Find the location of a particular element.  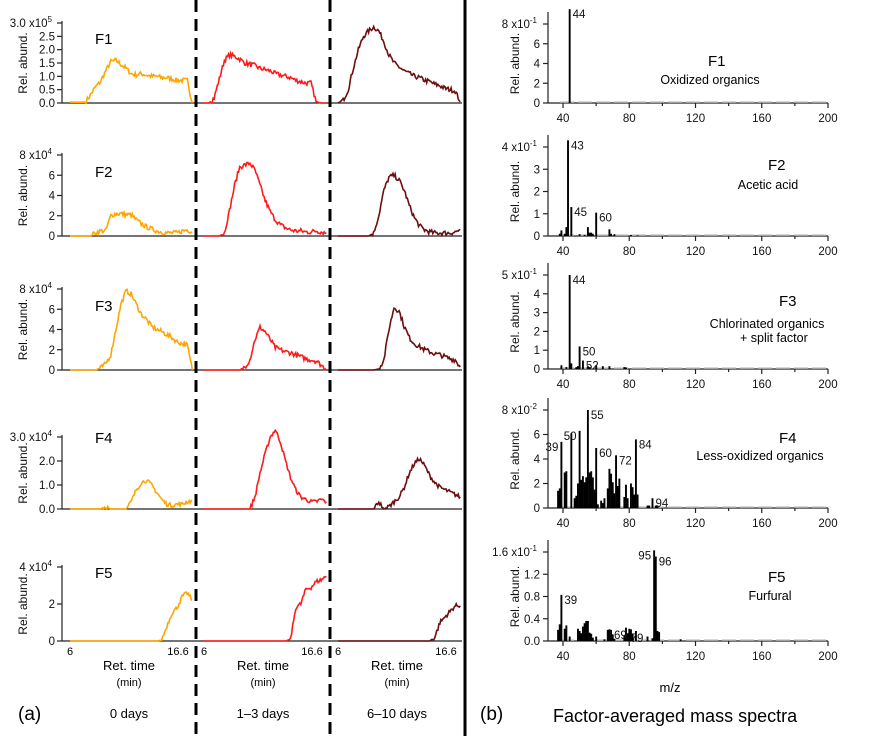

x-tick-label: 160 is located at coordinates (761, 524).